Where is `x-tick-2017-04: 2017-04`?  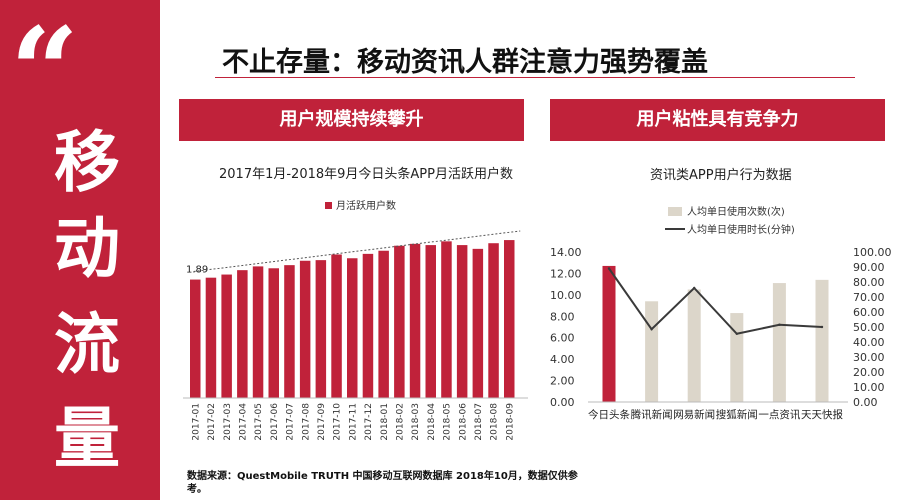 x-tick-2017-04: 2017-04 is located at coordinates (244, 422).